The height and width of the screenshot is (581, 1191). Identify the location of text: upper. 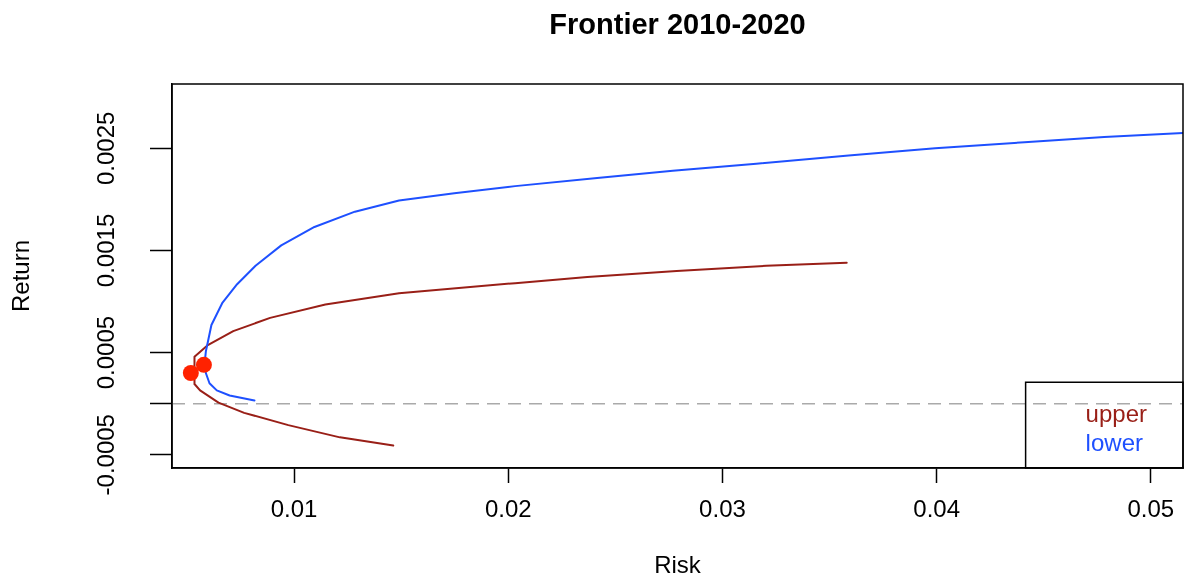
(1116, 414).